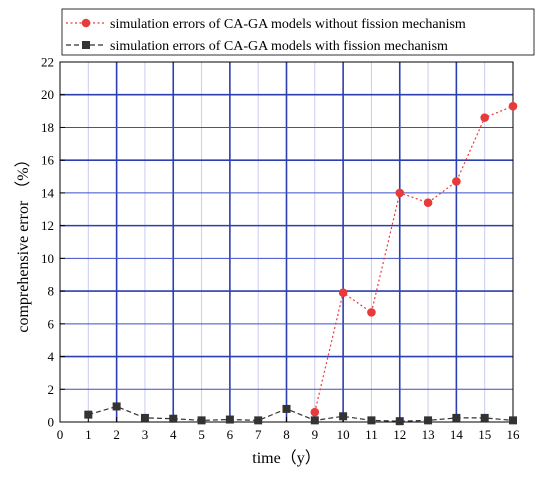 The image size is (550, 477). What do you see at coordinates (343, 434) in the screenshot?
I see `x-tick-label: 10` at bounding box center [343, 434].